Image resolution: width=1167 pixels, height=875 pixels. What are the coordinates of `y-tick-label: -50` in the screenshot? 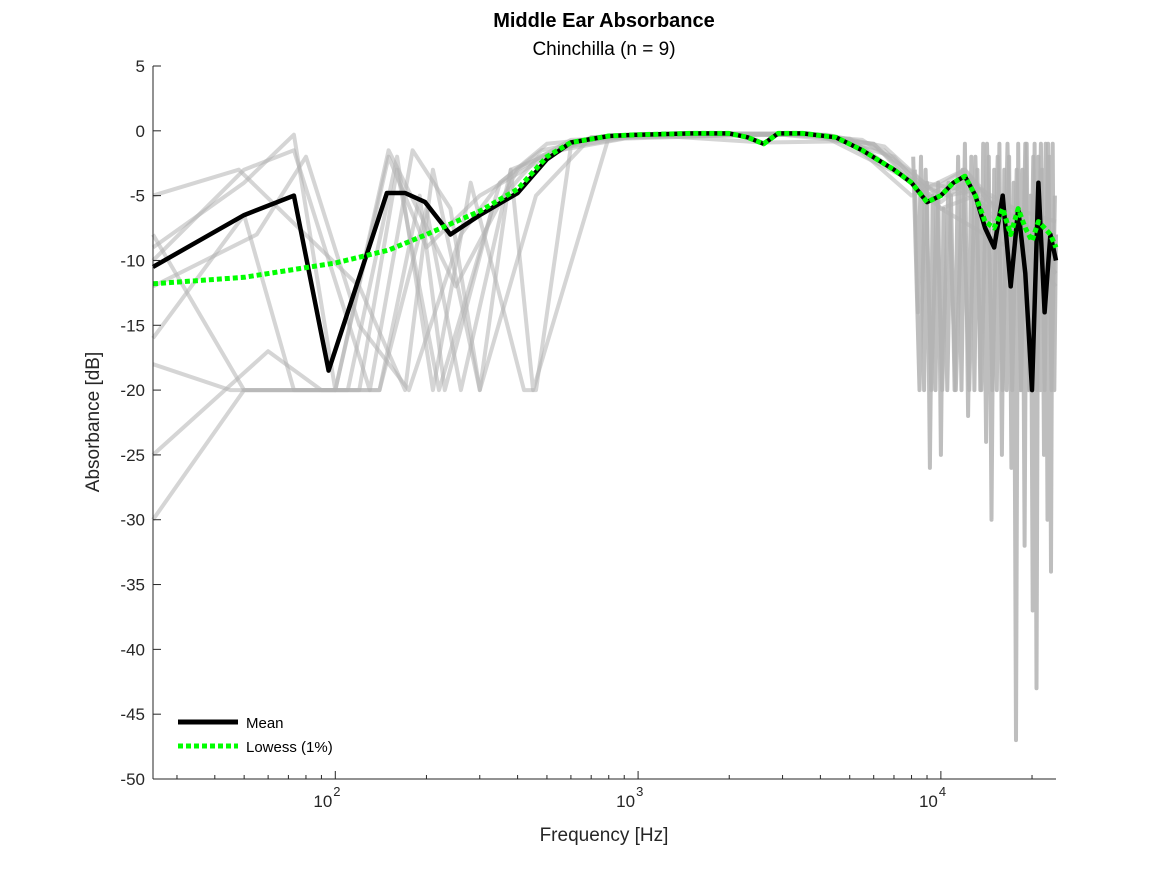 It's located at (132, 779).